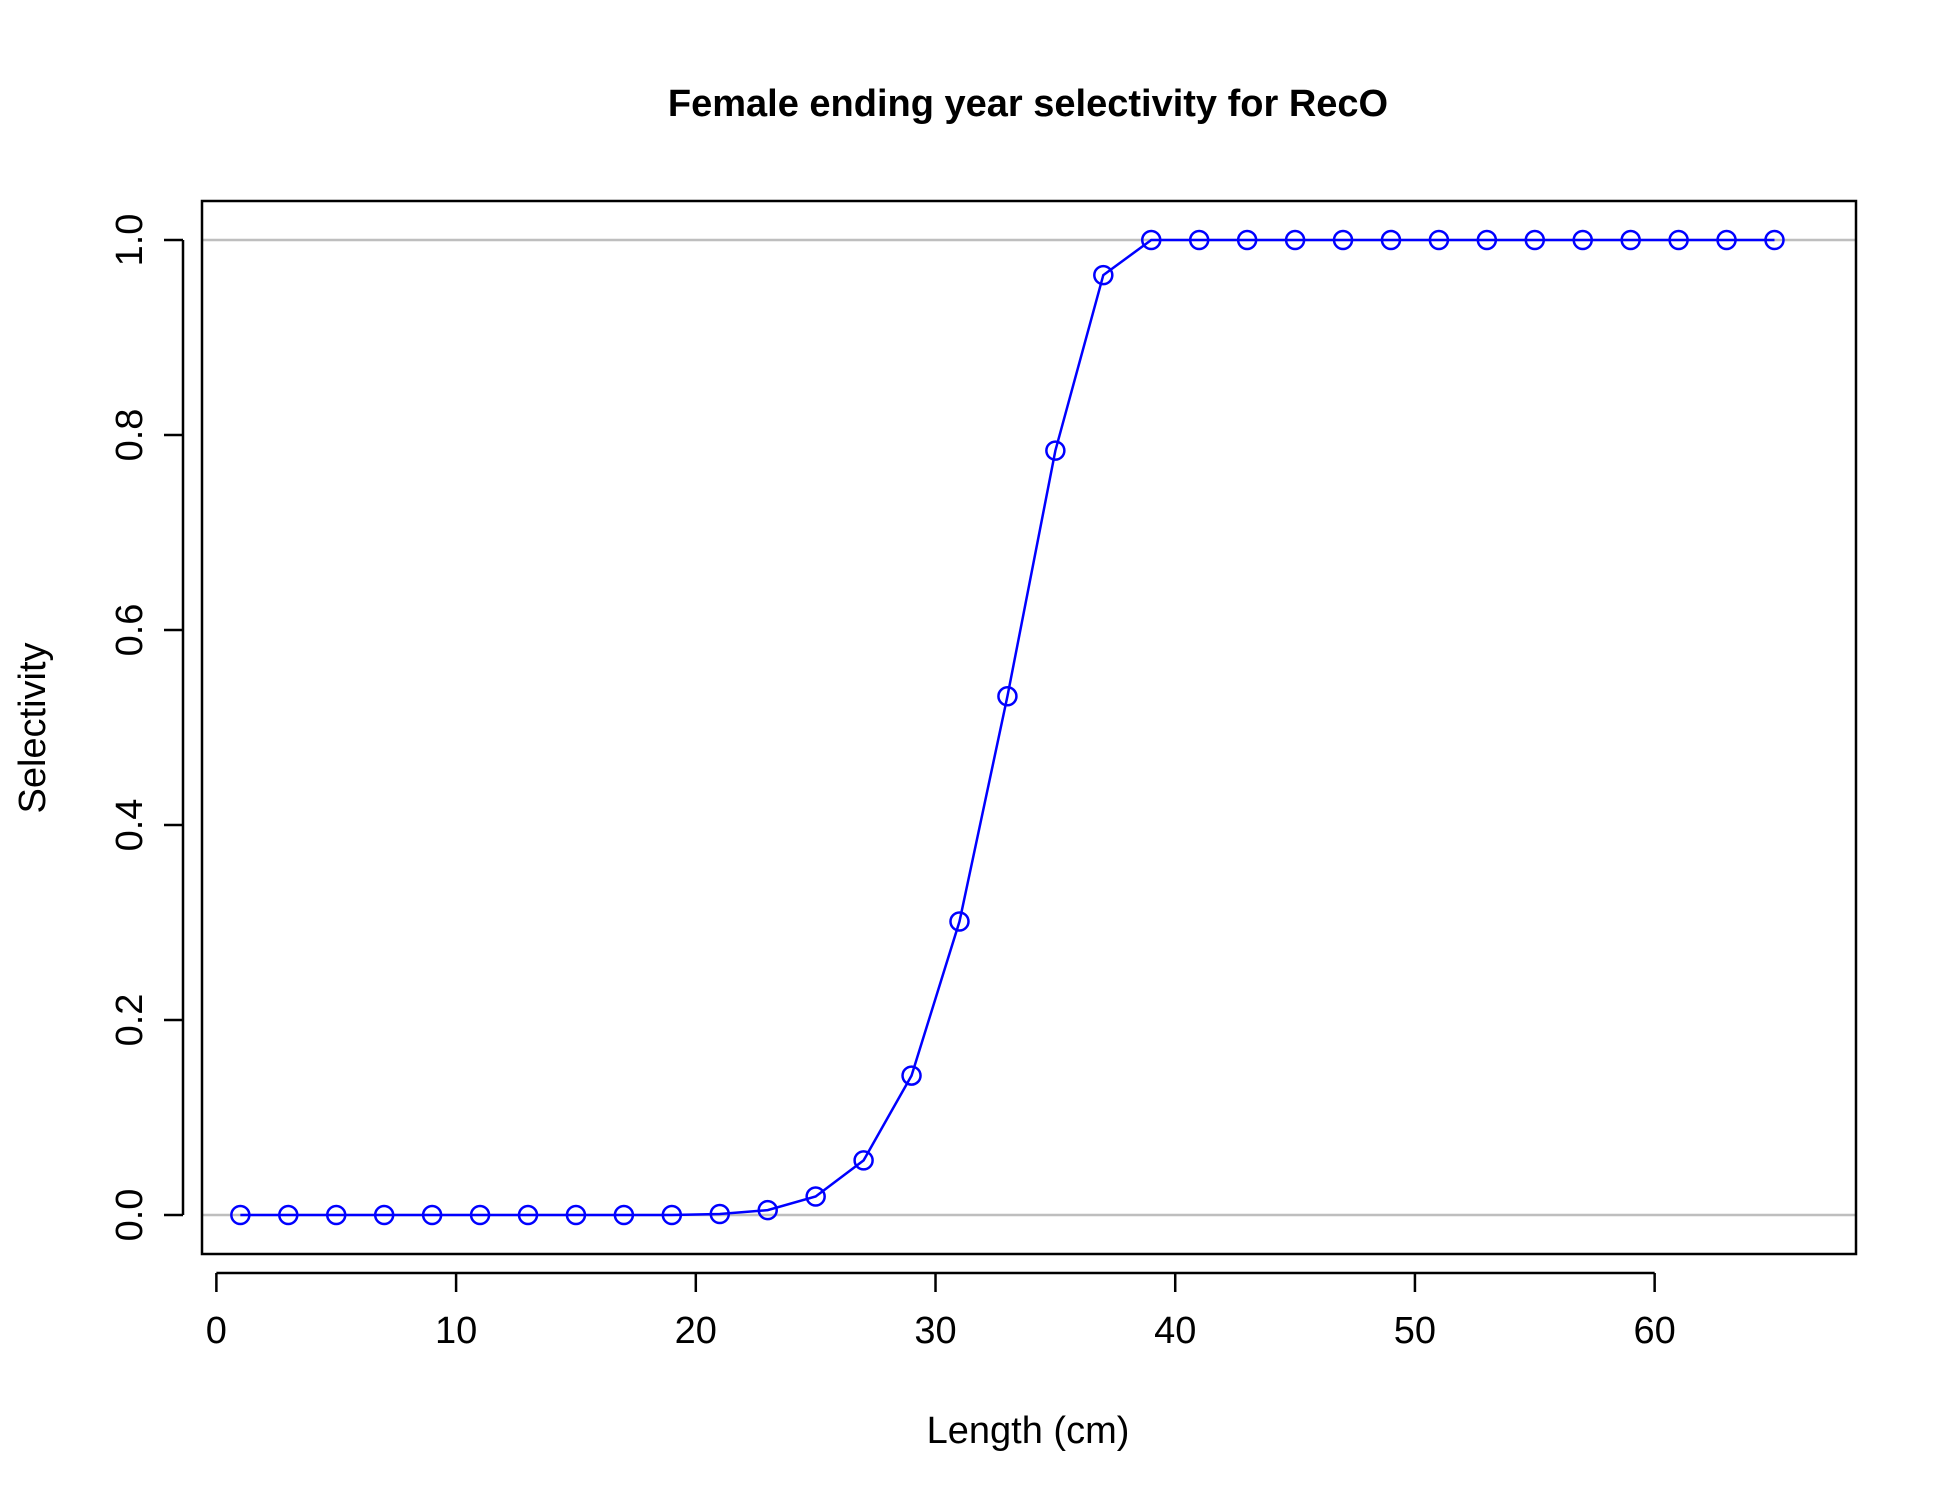 The image size is (1950, 1500). I want to click on x-tick-label: 0, so click(216, 1331).